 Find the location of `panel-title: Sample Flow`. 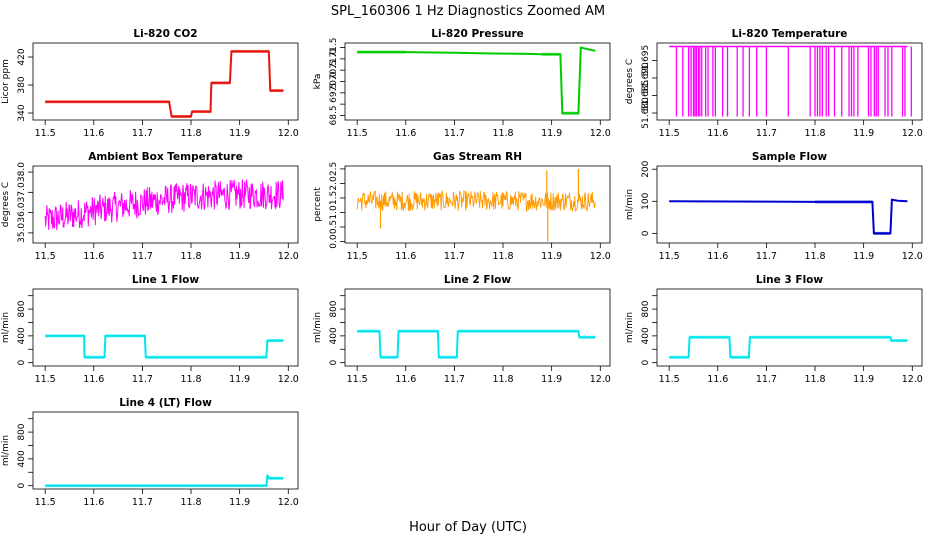

panel-title: Sample Flow is located at coordinates (789, 157).